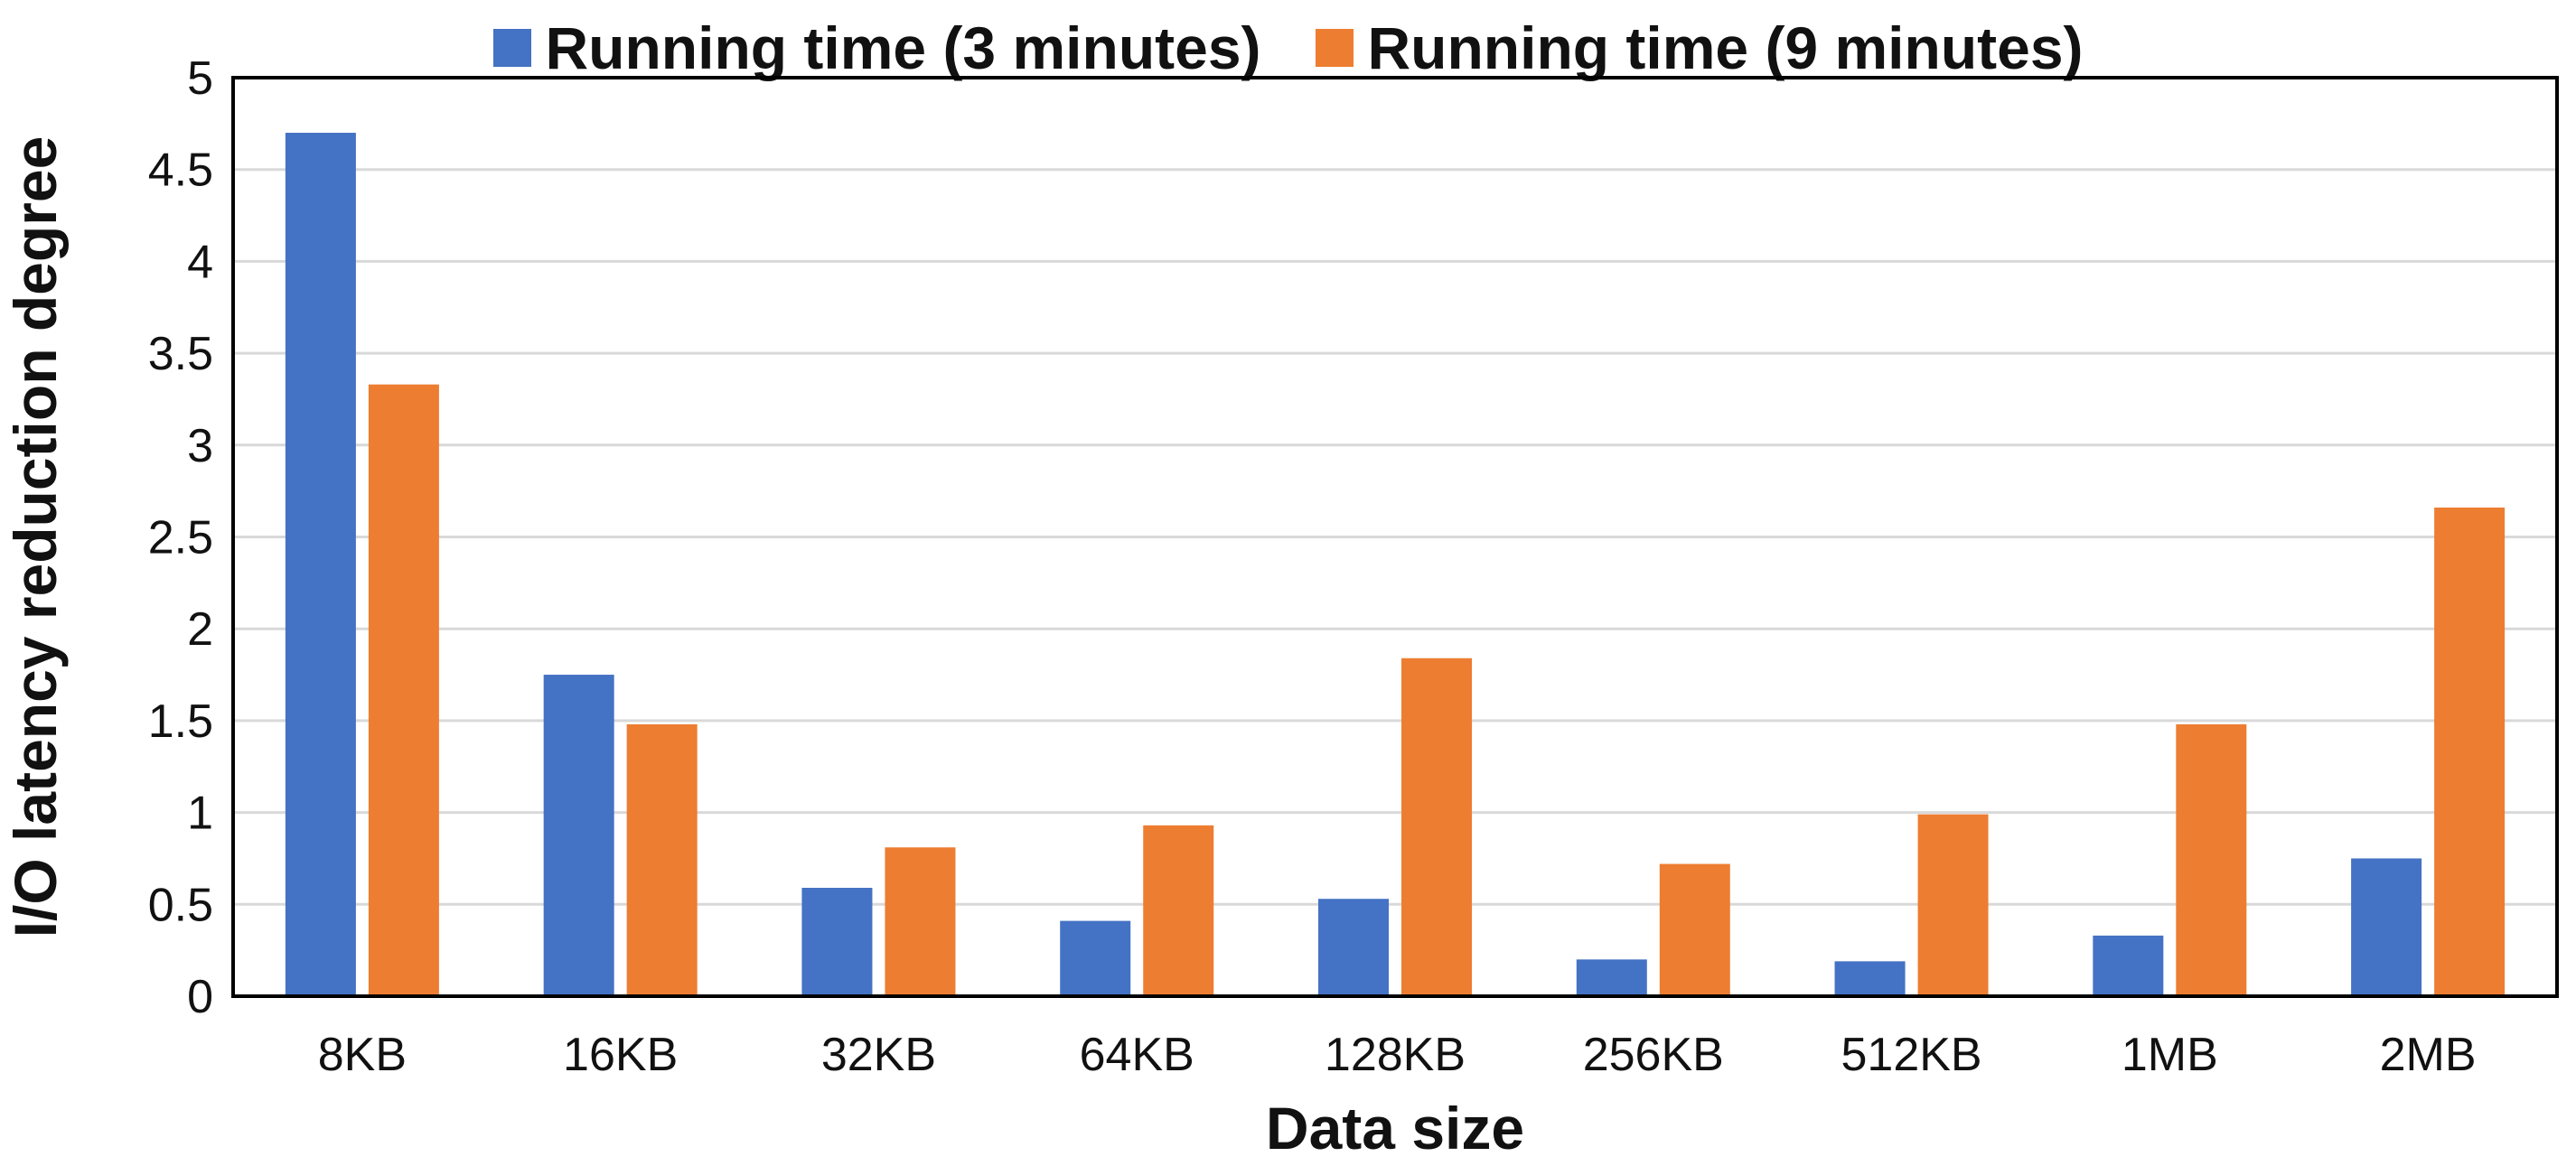 This screenshot has height=1166, width=2576. I want to click on x-axis-ticks: 8KB 16KB 32KB 64KB 128KB 256KB 512KB 1MB 2MB, so click(1397, 1055).